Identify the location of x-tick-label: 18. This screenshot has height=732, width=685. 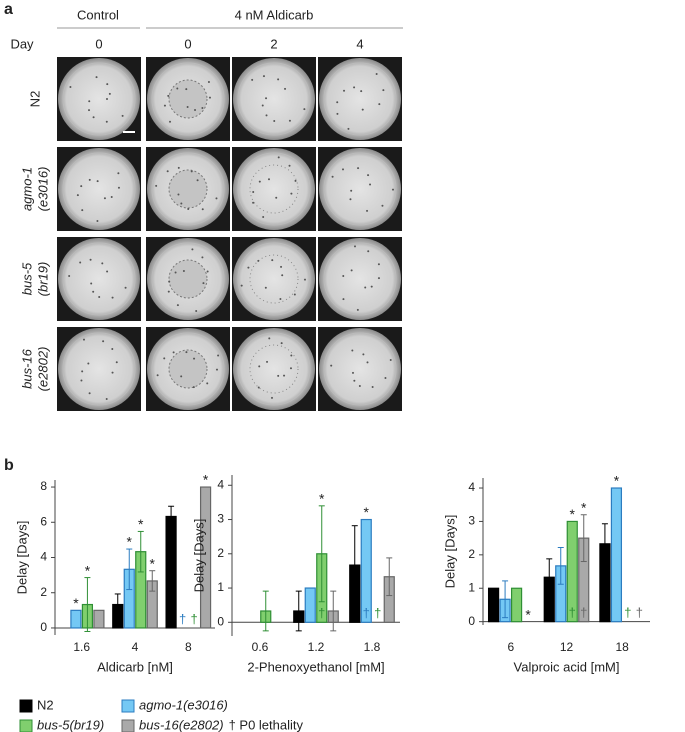
(622, 647).